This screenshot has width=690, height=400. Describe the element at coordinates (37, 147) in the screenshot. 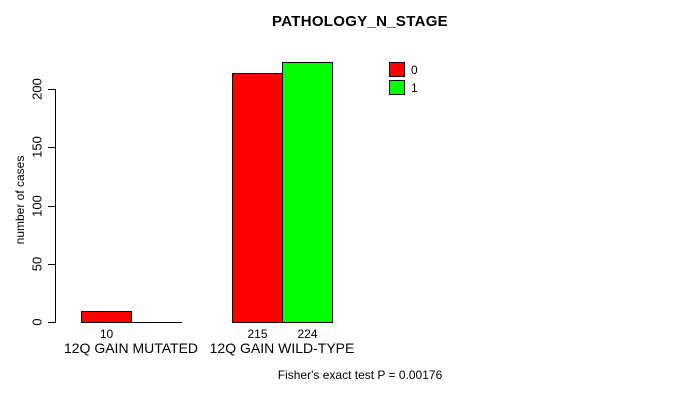

I see `y-tick-label: 150` at that location.